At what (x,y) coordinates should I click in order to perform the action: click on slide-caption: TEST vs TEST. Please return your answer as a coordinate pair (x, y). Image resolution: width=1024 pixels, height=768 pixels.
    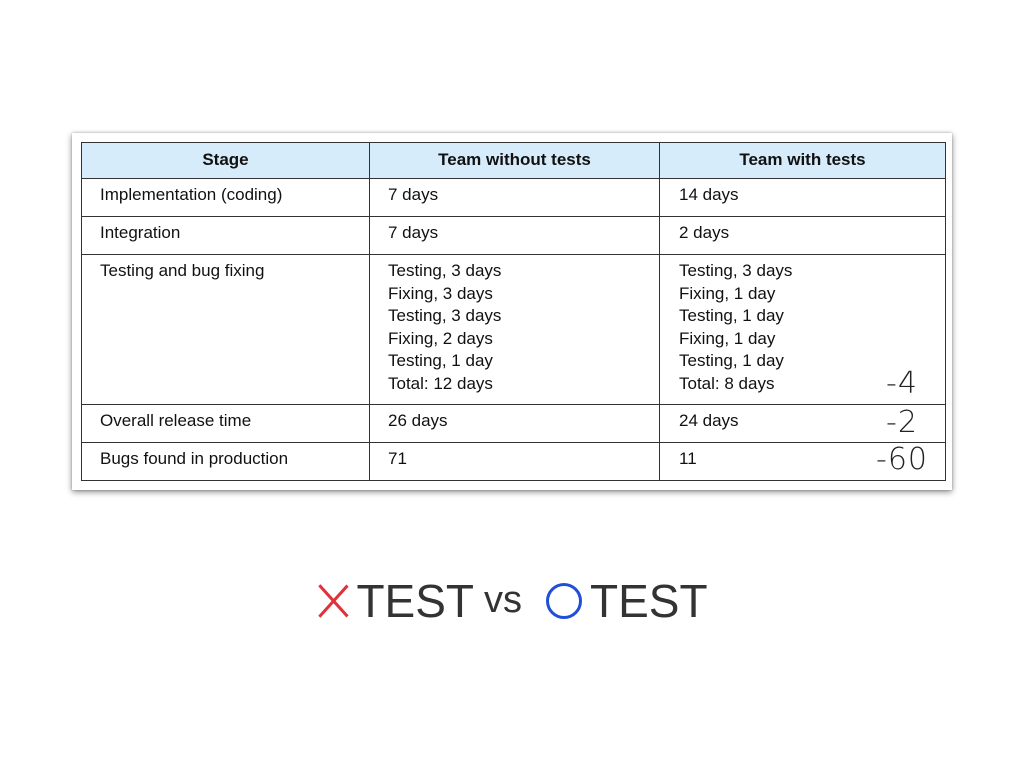
    Looking at the image, I should click on (512, 599).